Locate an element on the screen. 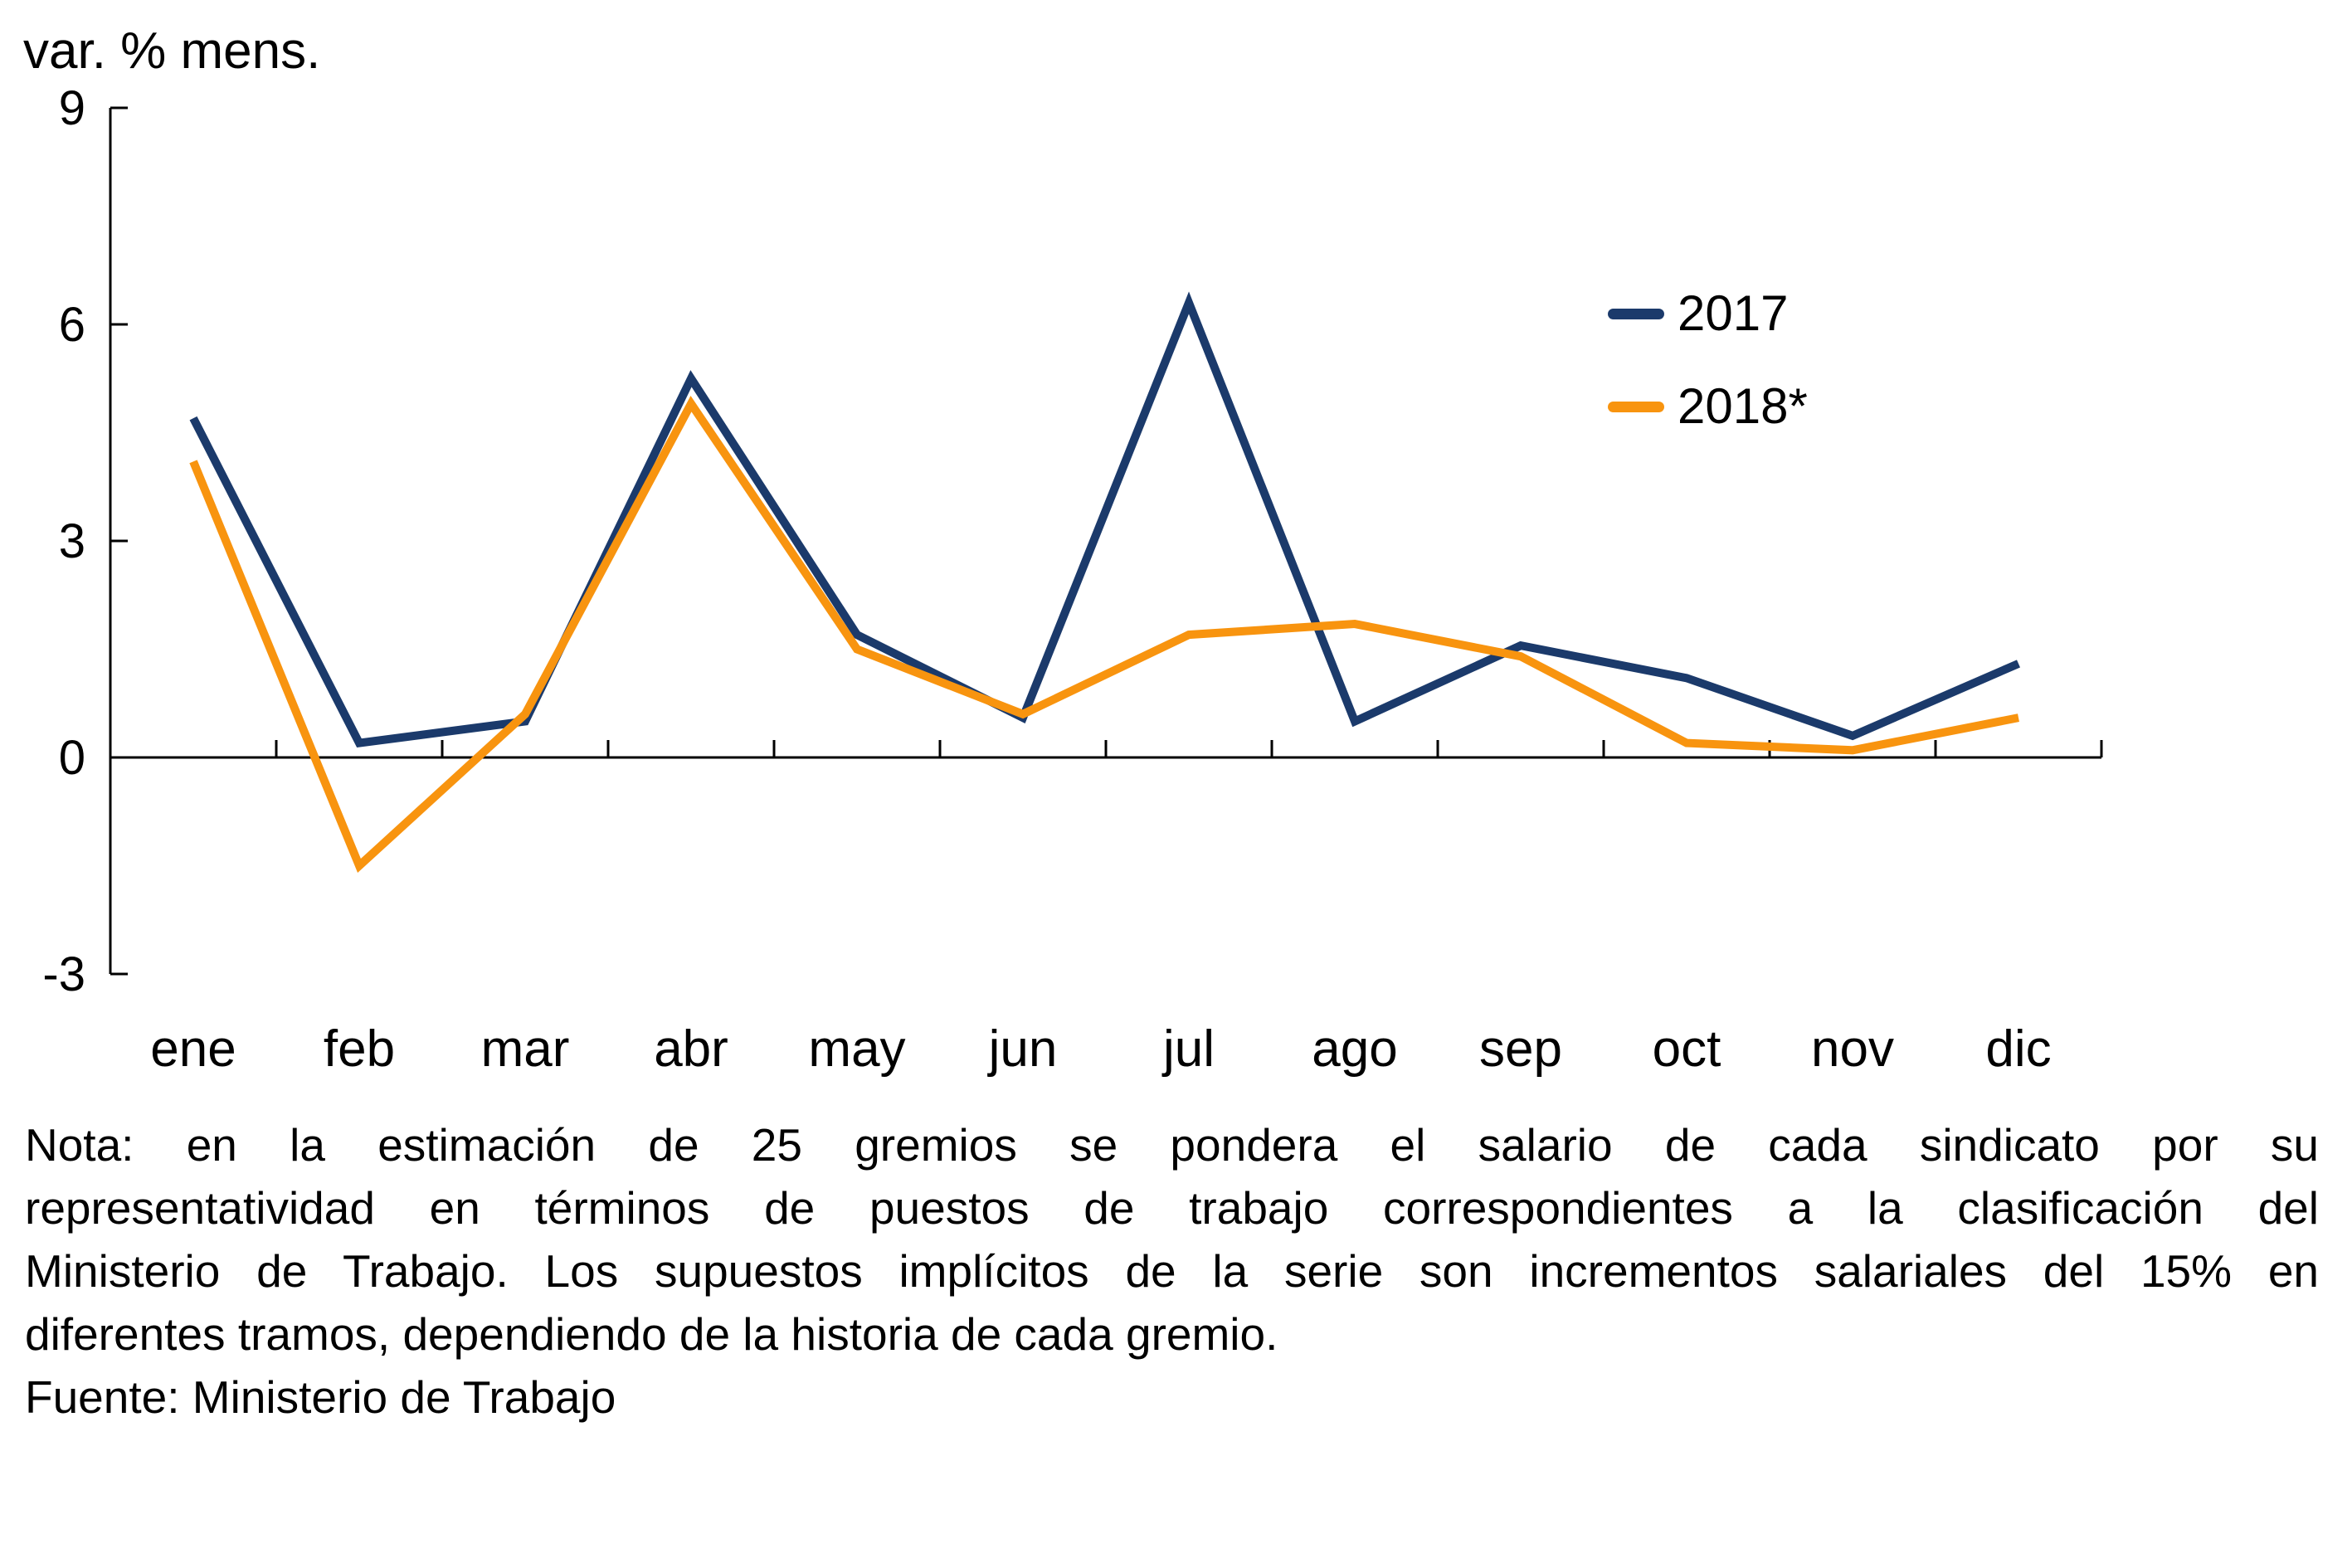 This screenshot has height=1568, width=2352. x-tick-label-ene: ene is located at coordinates (193, 1049).